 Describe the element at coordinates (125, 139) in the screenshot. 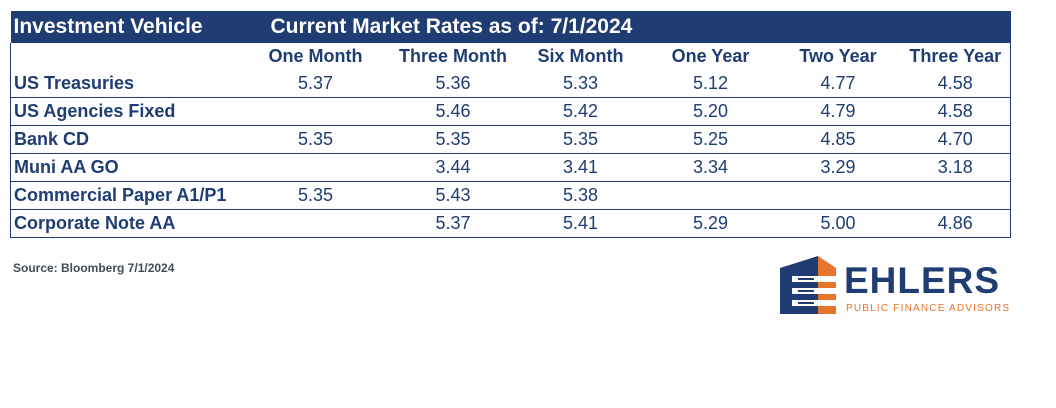

I see `row-label-bank-cd: Bank CD` at that location.